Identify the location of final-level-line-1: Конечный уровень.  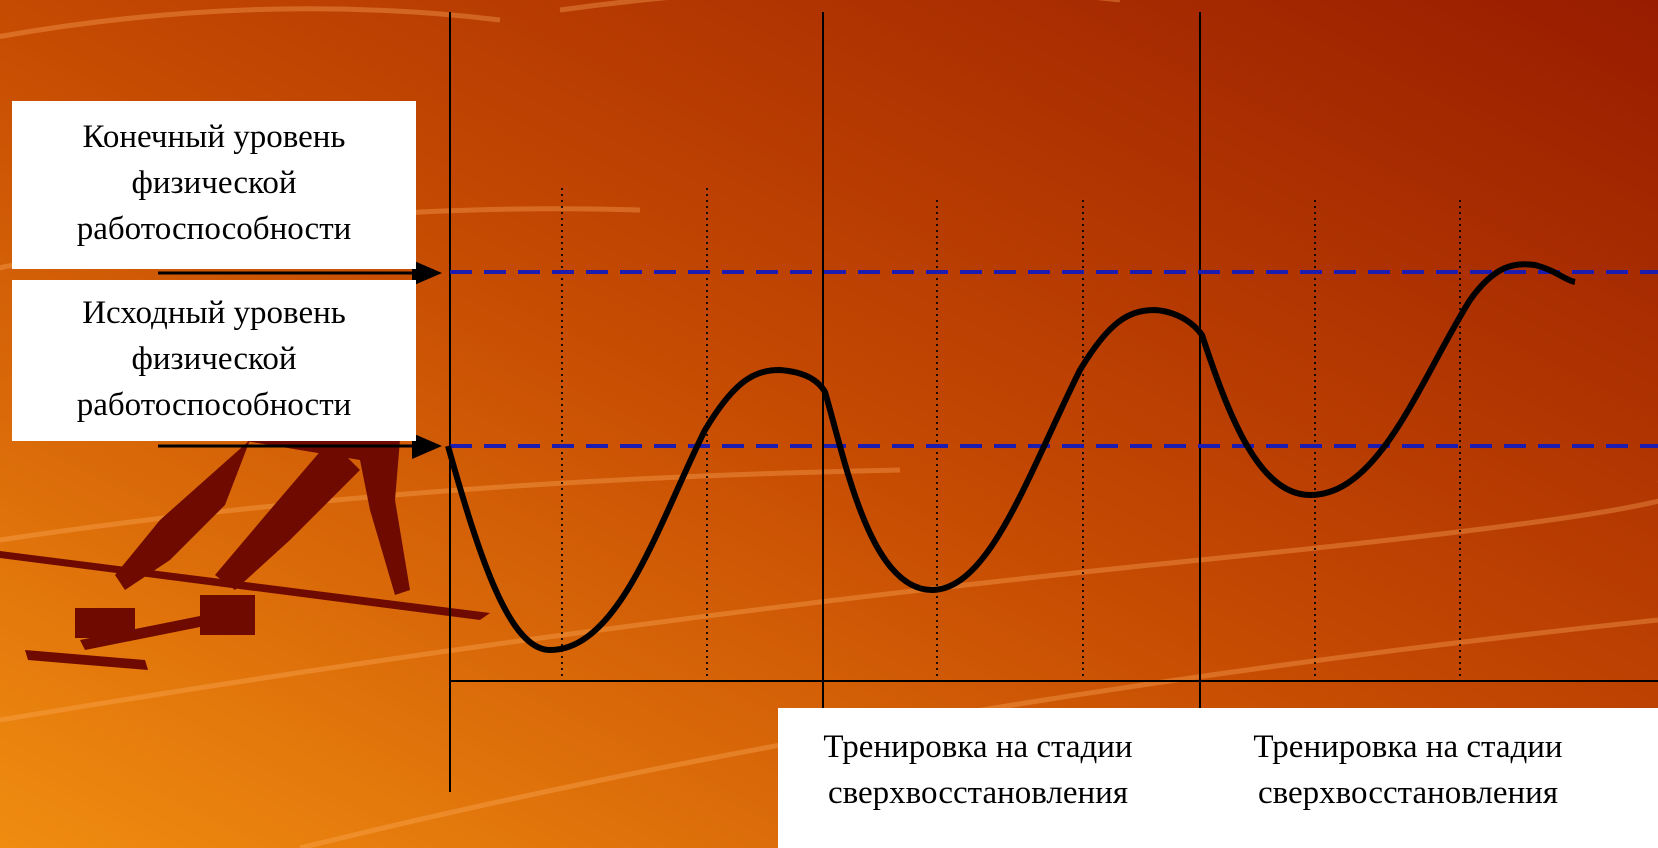
(214, 137).